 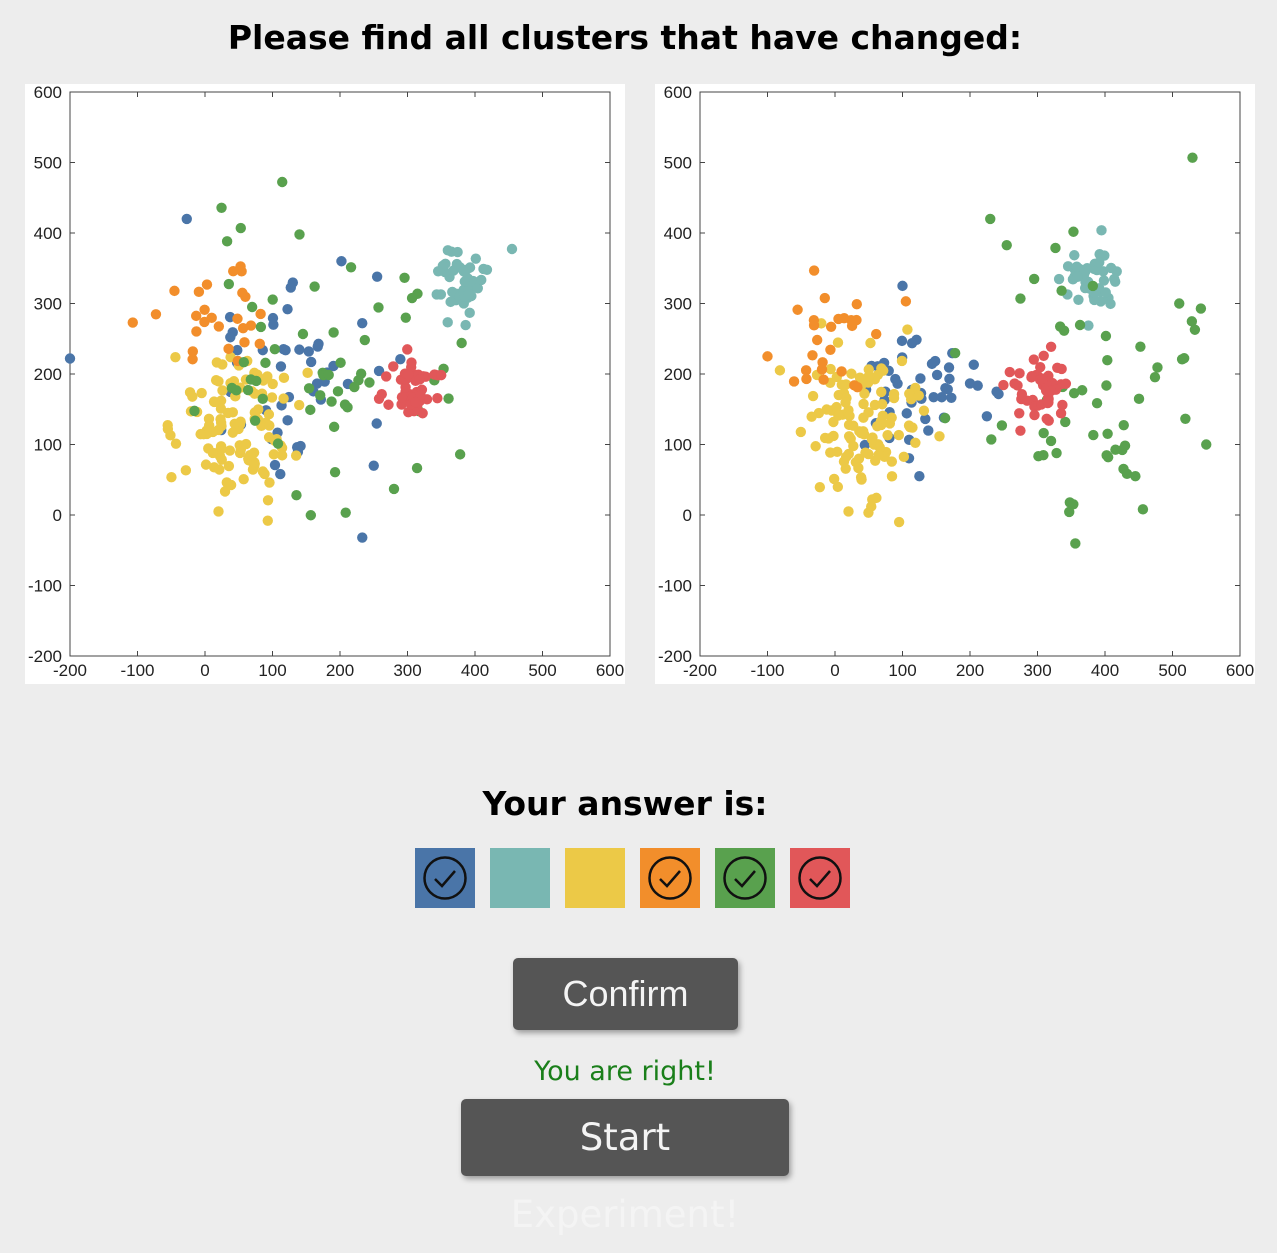 I want to click on swatch-teal, so click(x=520, y=878).